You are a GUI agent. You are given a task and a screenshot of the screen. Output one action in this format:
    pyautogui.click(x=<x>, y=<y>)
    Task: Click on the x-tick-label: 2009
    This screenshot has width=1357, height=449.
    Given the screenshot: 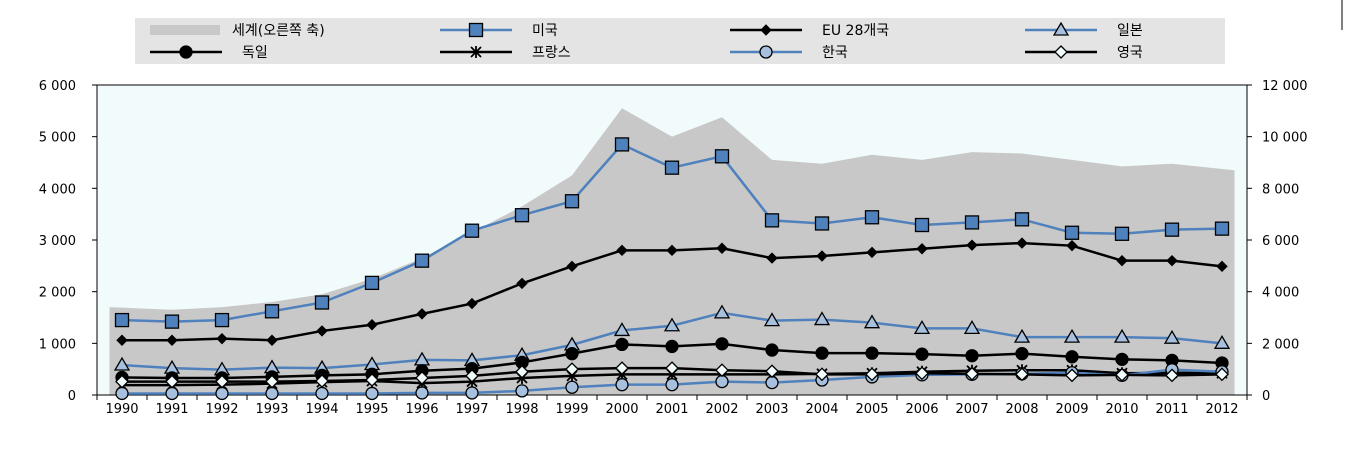 What is the action you would take?
    pyautogui.click(x=1071, y=409)
    